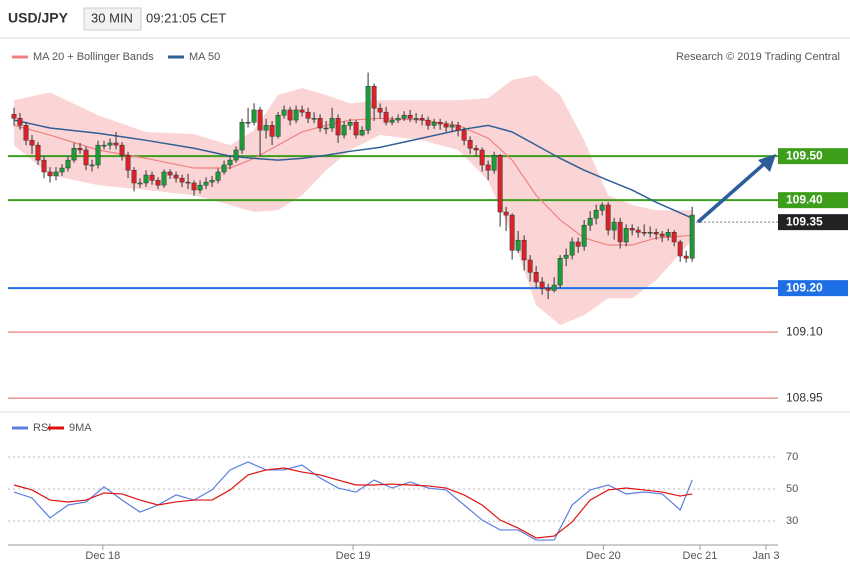 This screenshot has height=576, width=850. What do you see at coordinates (80, 428) in the screenshot?
I see `legend-label: 9MA` at bounding box center [80, 428].